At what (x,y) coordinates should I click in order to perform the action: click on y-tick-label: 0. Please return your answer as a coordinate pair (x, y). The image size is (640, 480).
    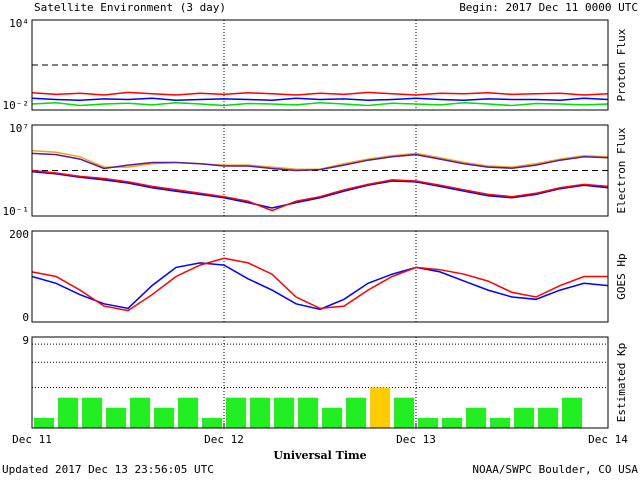
    Looking at the image, I should click on (25, 317).